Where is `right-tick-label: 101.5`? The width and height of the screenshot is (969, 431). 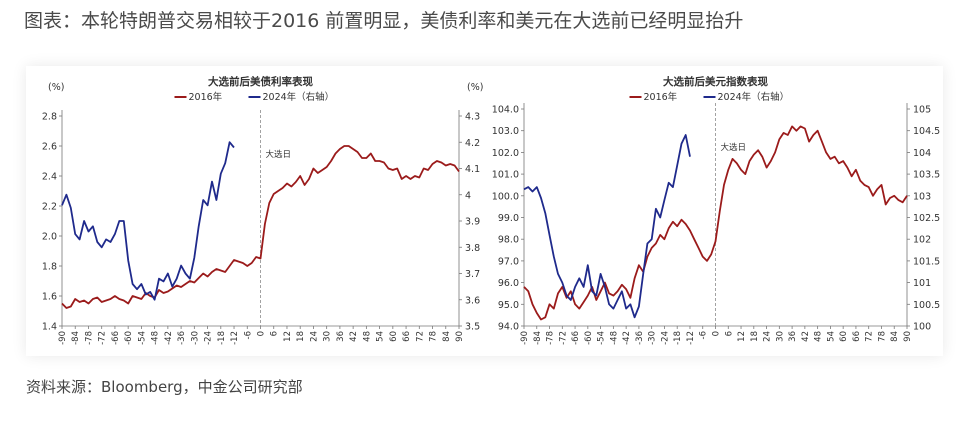 right-tick-label: 101.5 is located at coordinates (926, 261).